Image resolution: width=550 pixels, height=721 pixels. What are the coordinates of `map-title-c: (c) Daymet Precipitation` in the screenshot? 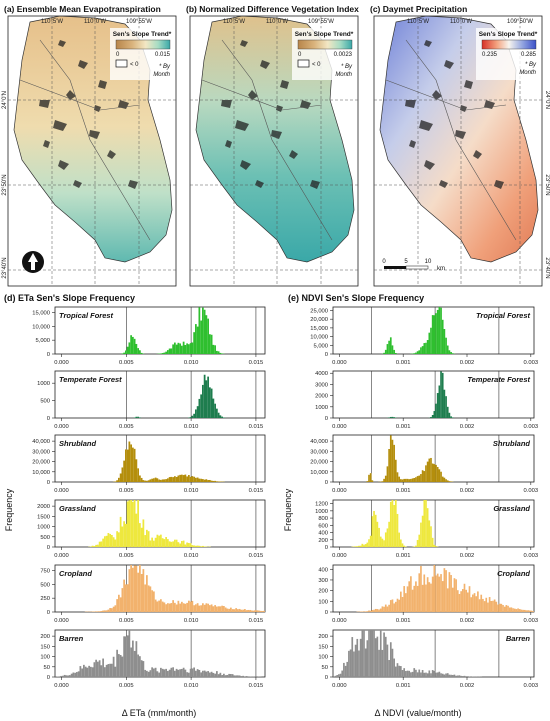 It's located at (418, 9).